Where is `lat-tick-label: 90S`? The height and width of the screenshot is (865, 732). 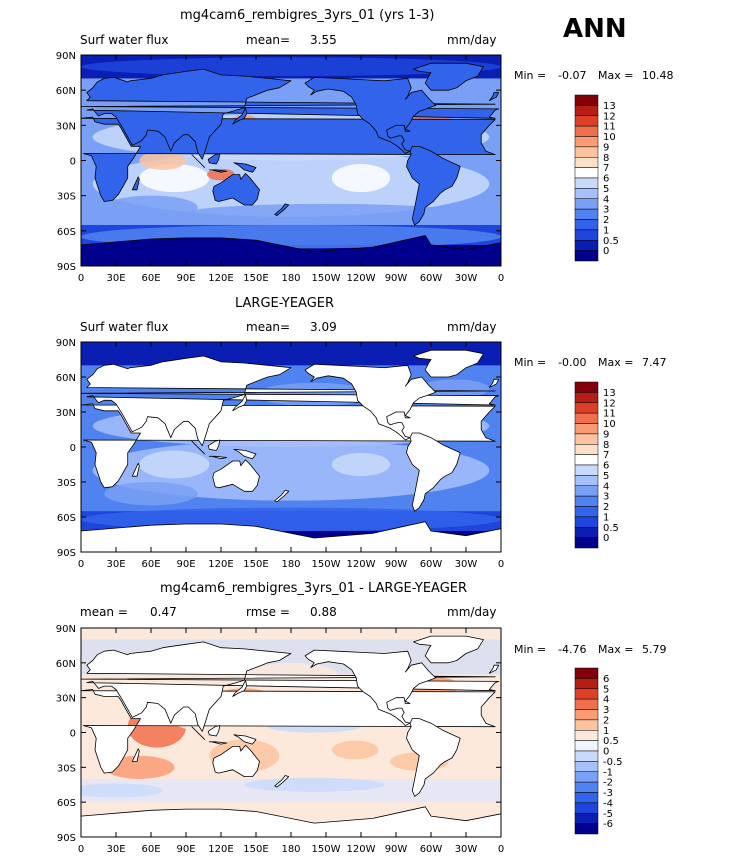 lat-tick-label: 90S is located at coordinates (66, 267).